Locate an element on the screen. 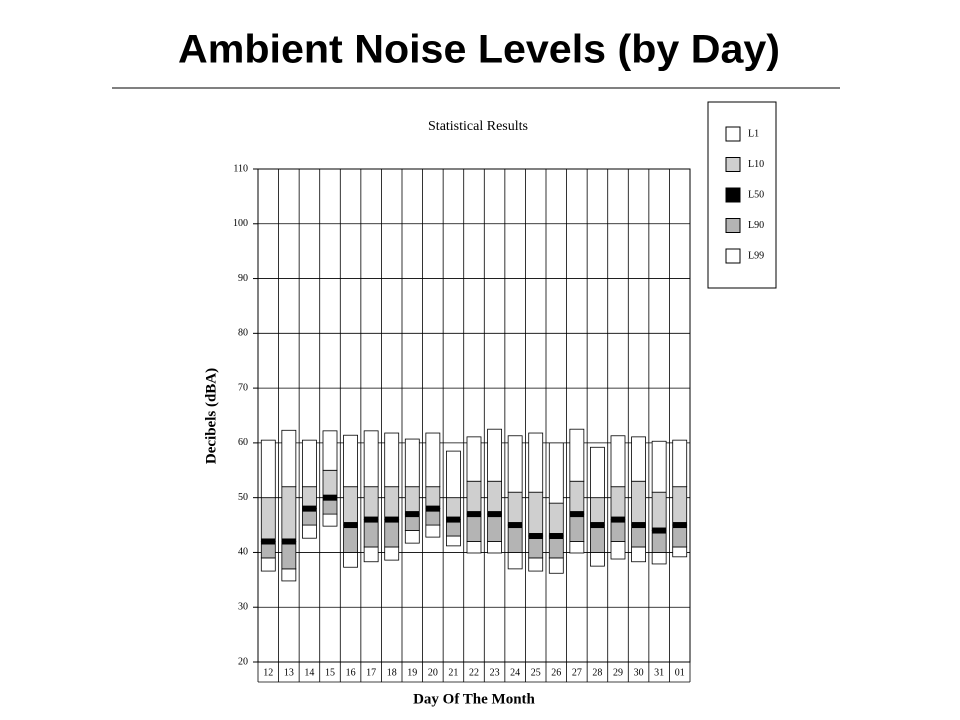  x-tick-label: 22 is located at coordinates (474, 672).